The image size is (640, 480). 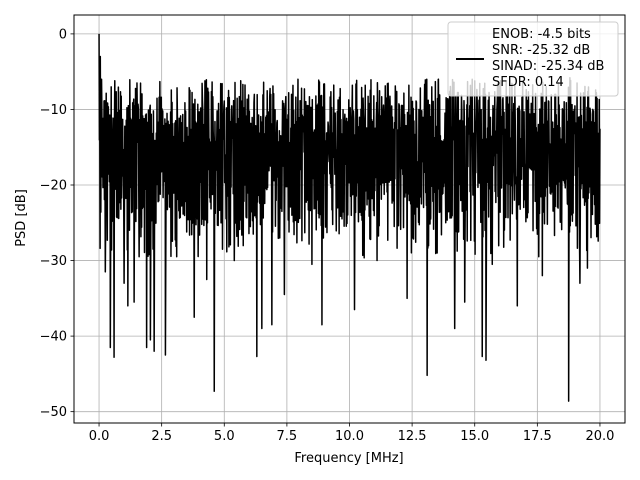 What do you see at coordinates (541, 50) in the screenshot?
I see `legend-line-1: SNR: -25.32 dB` at bounding box center [541, 50].